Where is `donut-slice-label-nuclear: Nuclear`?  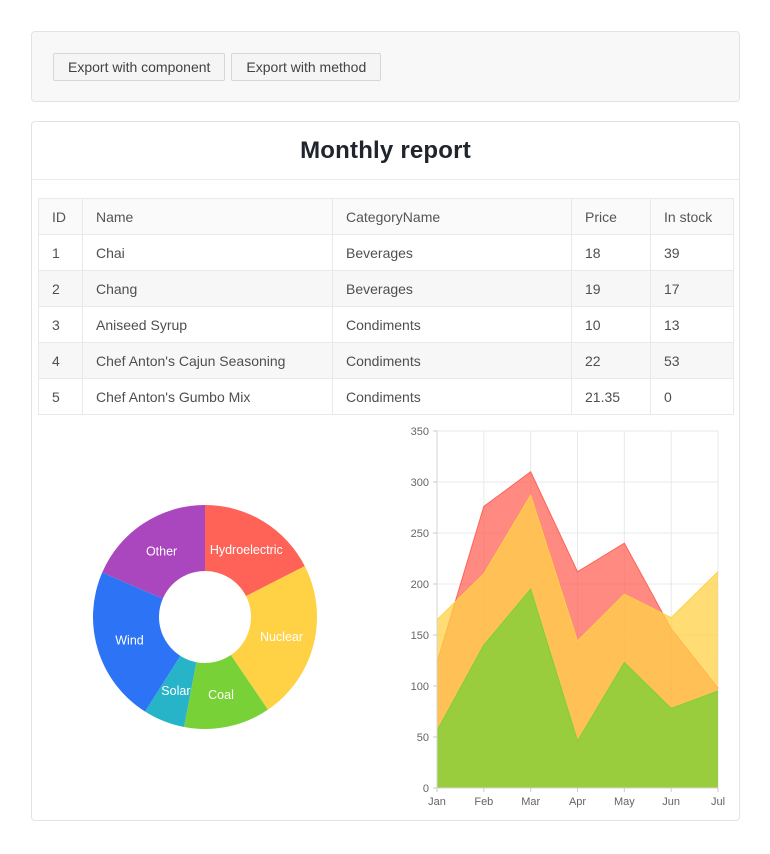 donut-slice-label-nuclear: Nuclear is located at coordinates (281, 637).